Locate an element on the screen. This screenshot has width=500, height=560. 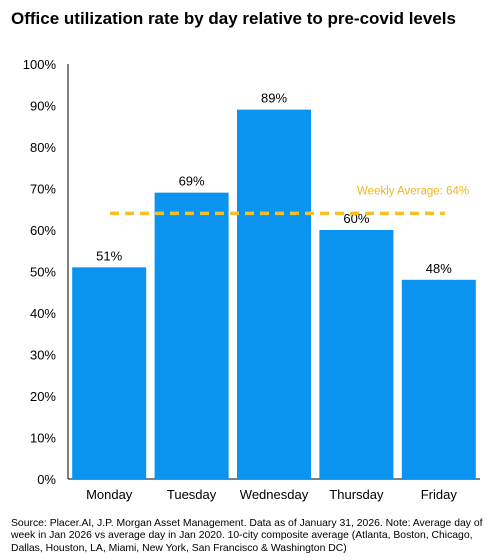
y-tick-label: 10% is located at coordinates (43, 438).